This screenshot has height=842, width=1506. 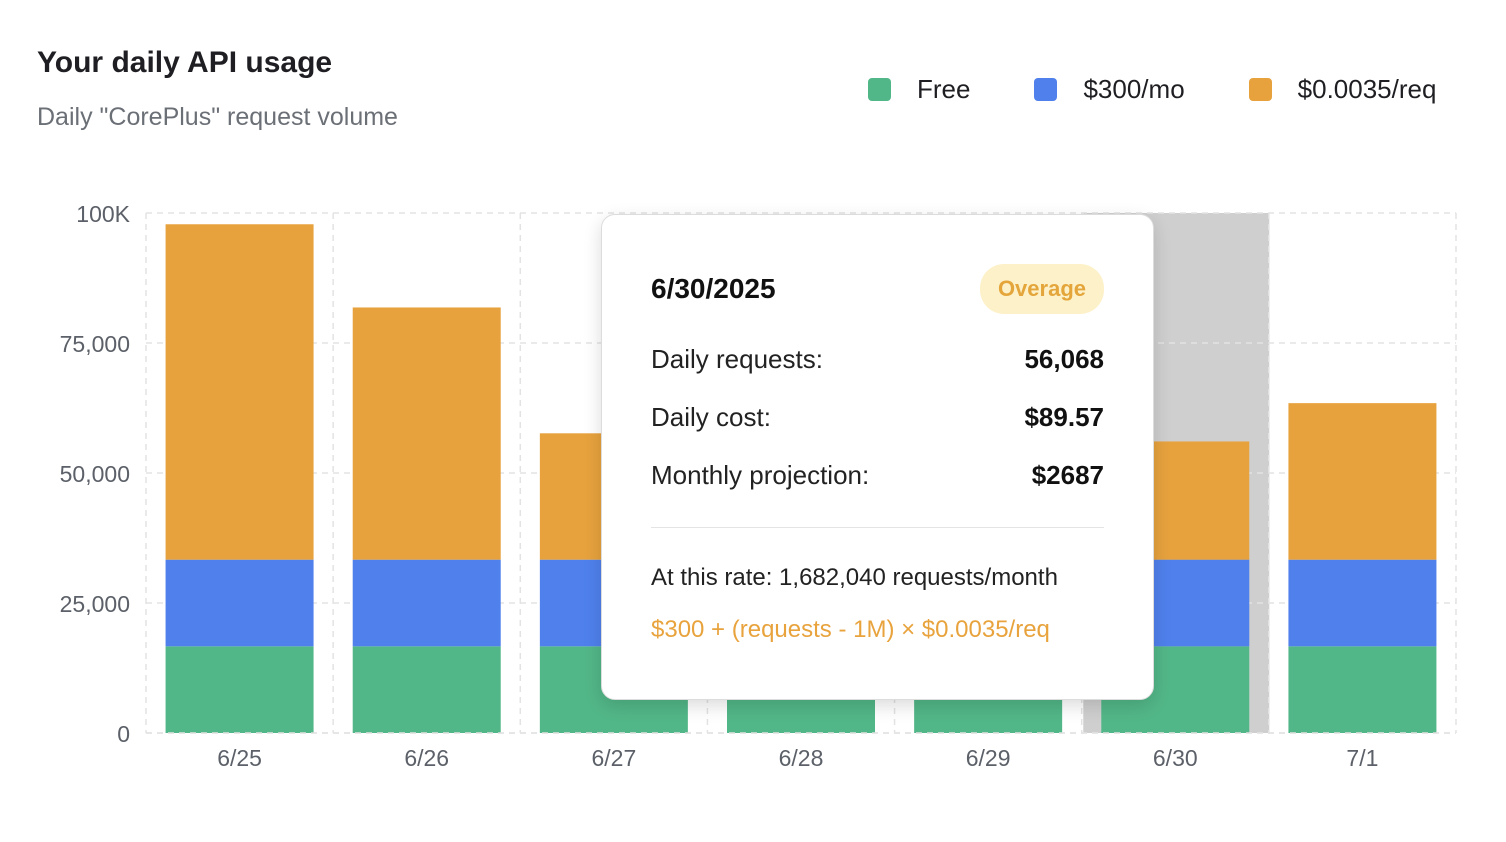 What do you see at coordinates (988, 758) in the screenshot?
I see `x-tick-label: 6/29` at bounding box center [988, 758].